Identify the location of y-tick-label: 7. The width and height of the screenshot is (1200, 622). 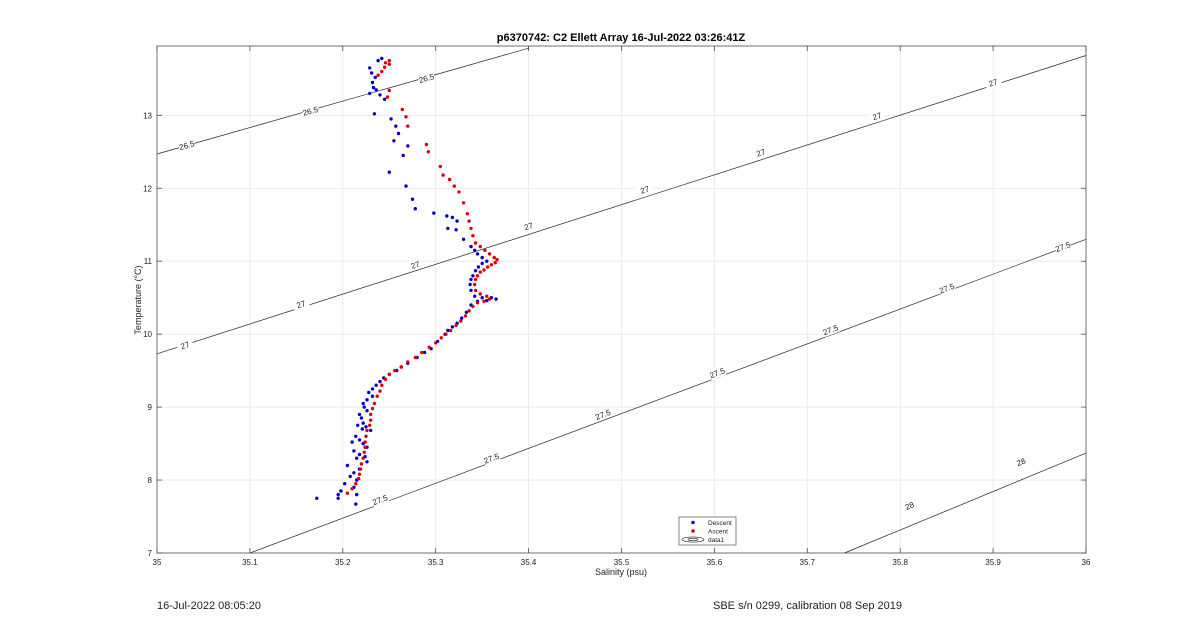
(150, 553).